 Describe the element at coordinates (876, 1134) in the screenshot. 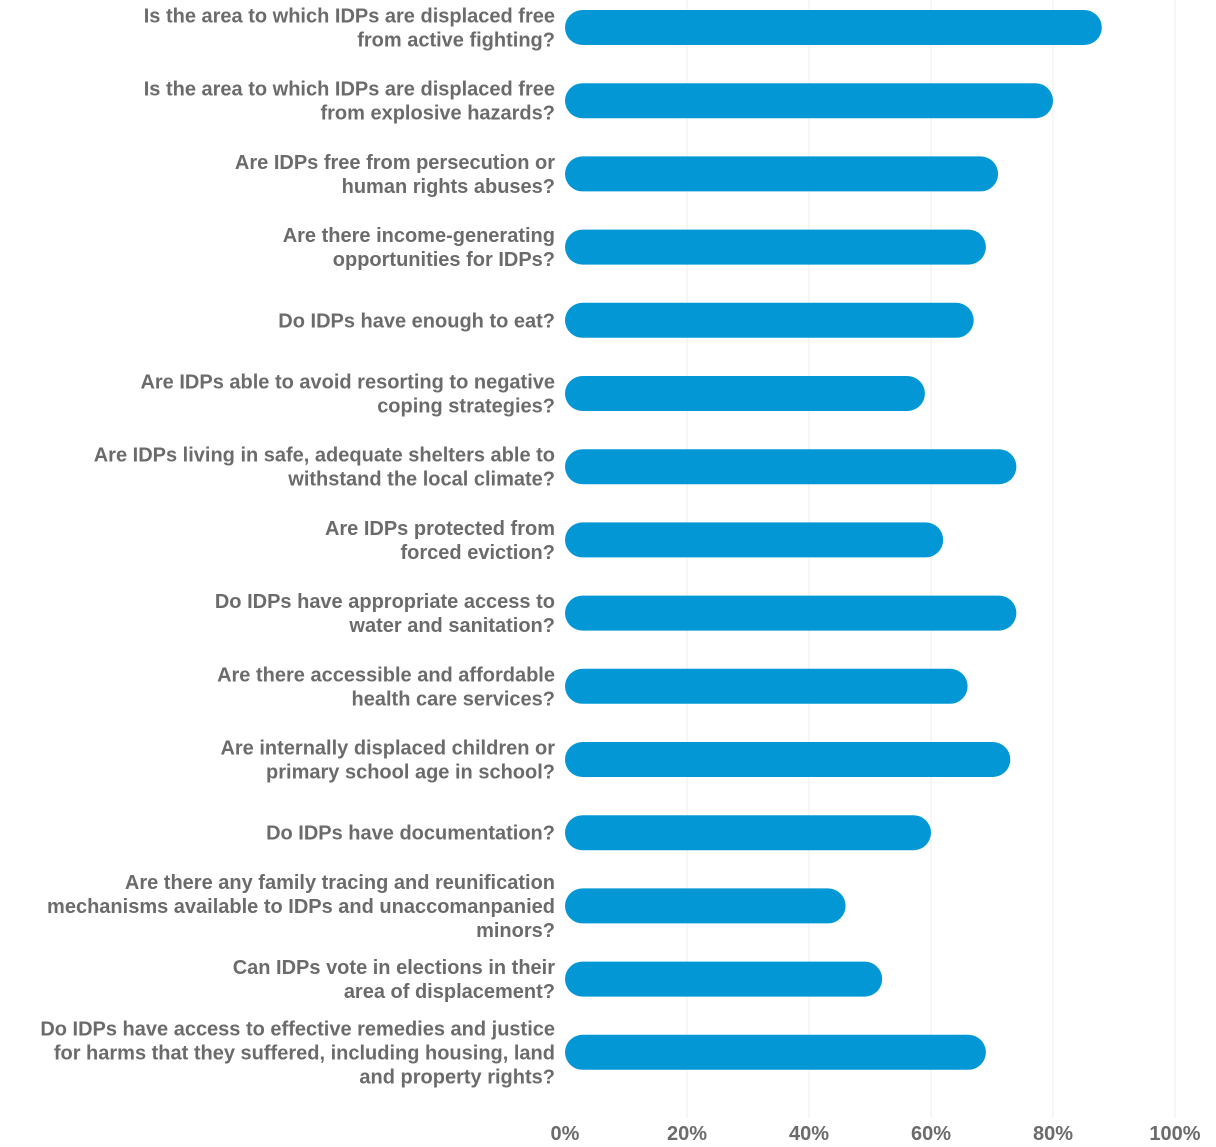

I see `x-axis-ticks: 0% 20% 40% 60% 80% 100%` at that location.